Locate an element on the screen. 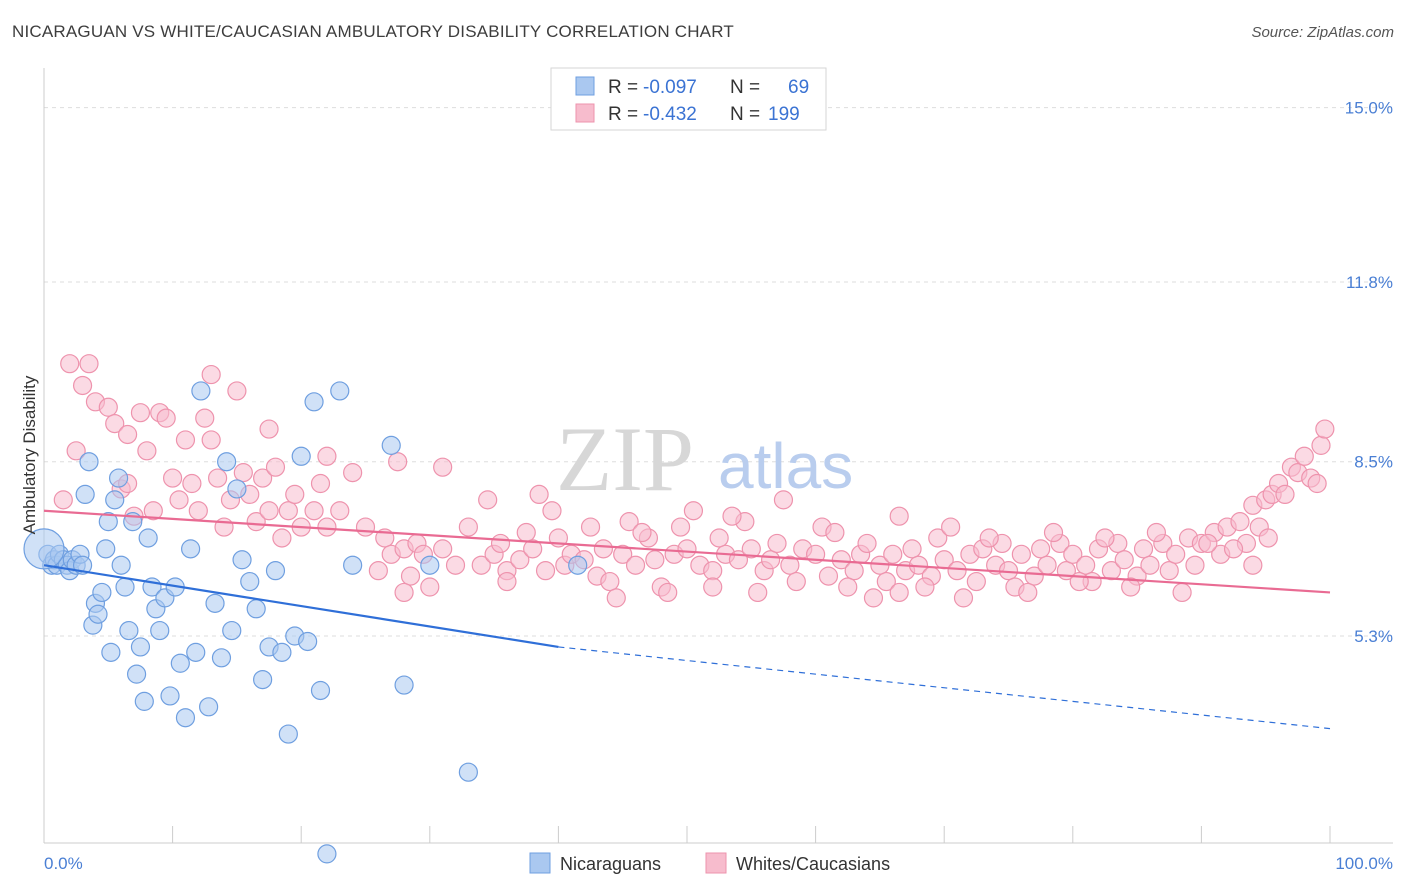  y-tick-label-0: 5.3% is located at coordinates (1373, 636).